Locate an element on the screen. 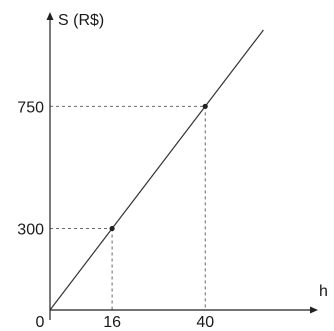 This screenshot has width=334, height=331. y-axis-arrow is located at coordinates (50, 16).